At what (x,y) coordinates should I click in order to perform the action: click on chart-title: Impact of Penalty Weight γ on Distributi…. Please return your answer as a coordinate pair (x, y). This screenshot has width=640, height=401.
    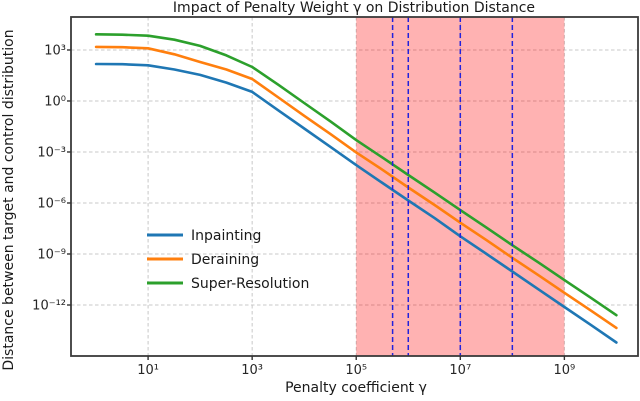
    Looking at the image, I should click on (354, 8).